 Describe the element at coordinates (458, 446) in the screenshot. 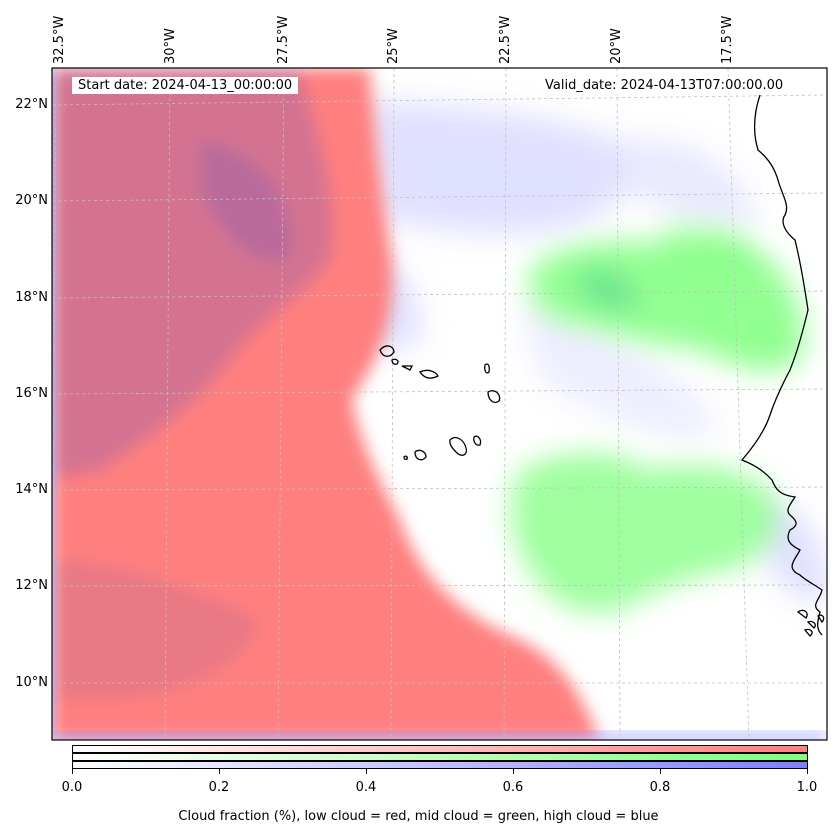

I see `cape-verde-santiago` at that location.